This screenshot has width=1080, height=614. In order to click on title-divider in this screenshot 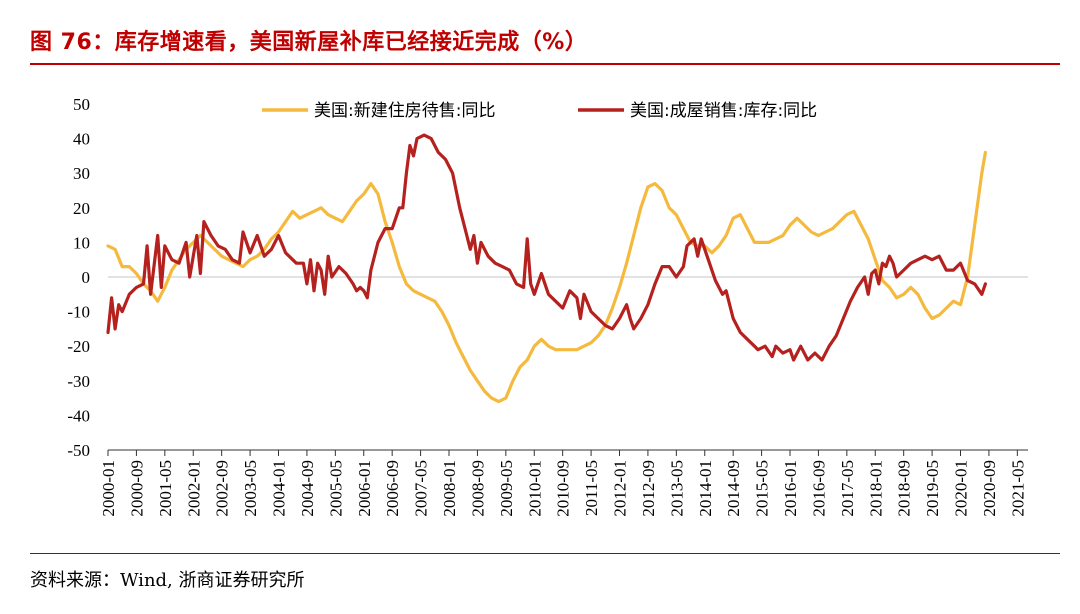, I will do `click(545, 64)`.